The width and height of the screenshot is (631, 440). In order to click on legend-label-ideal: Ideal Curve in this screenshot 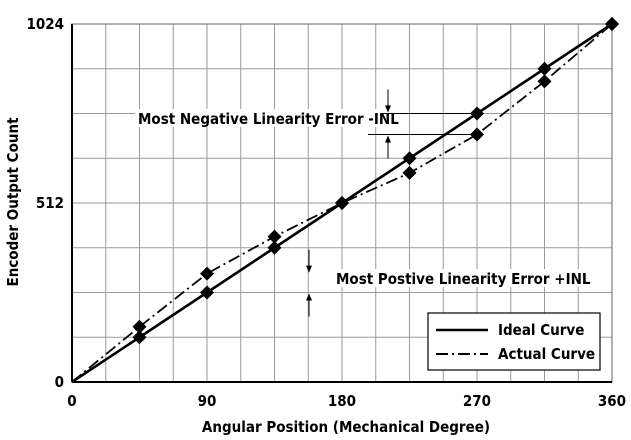, I will do `click(541, 330)`.